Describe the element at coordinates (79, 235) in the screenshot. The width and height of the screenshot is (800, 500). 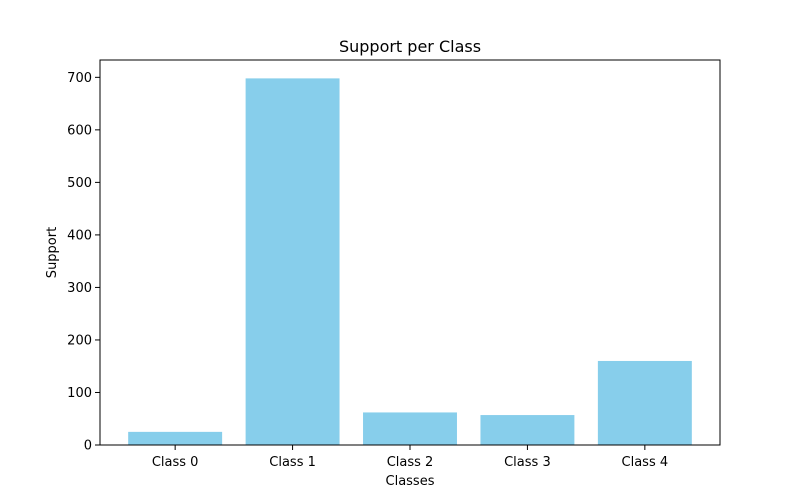
I see `y-tick-label: 400` at that location.